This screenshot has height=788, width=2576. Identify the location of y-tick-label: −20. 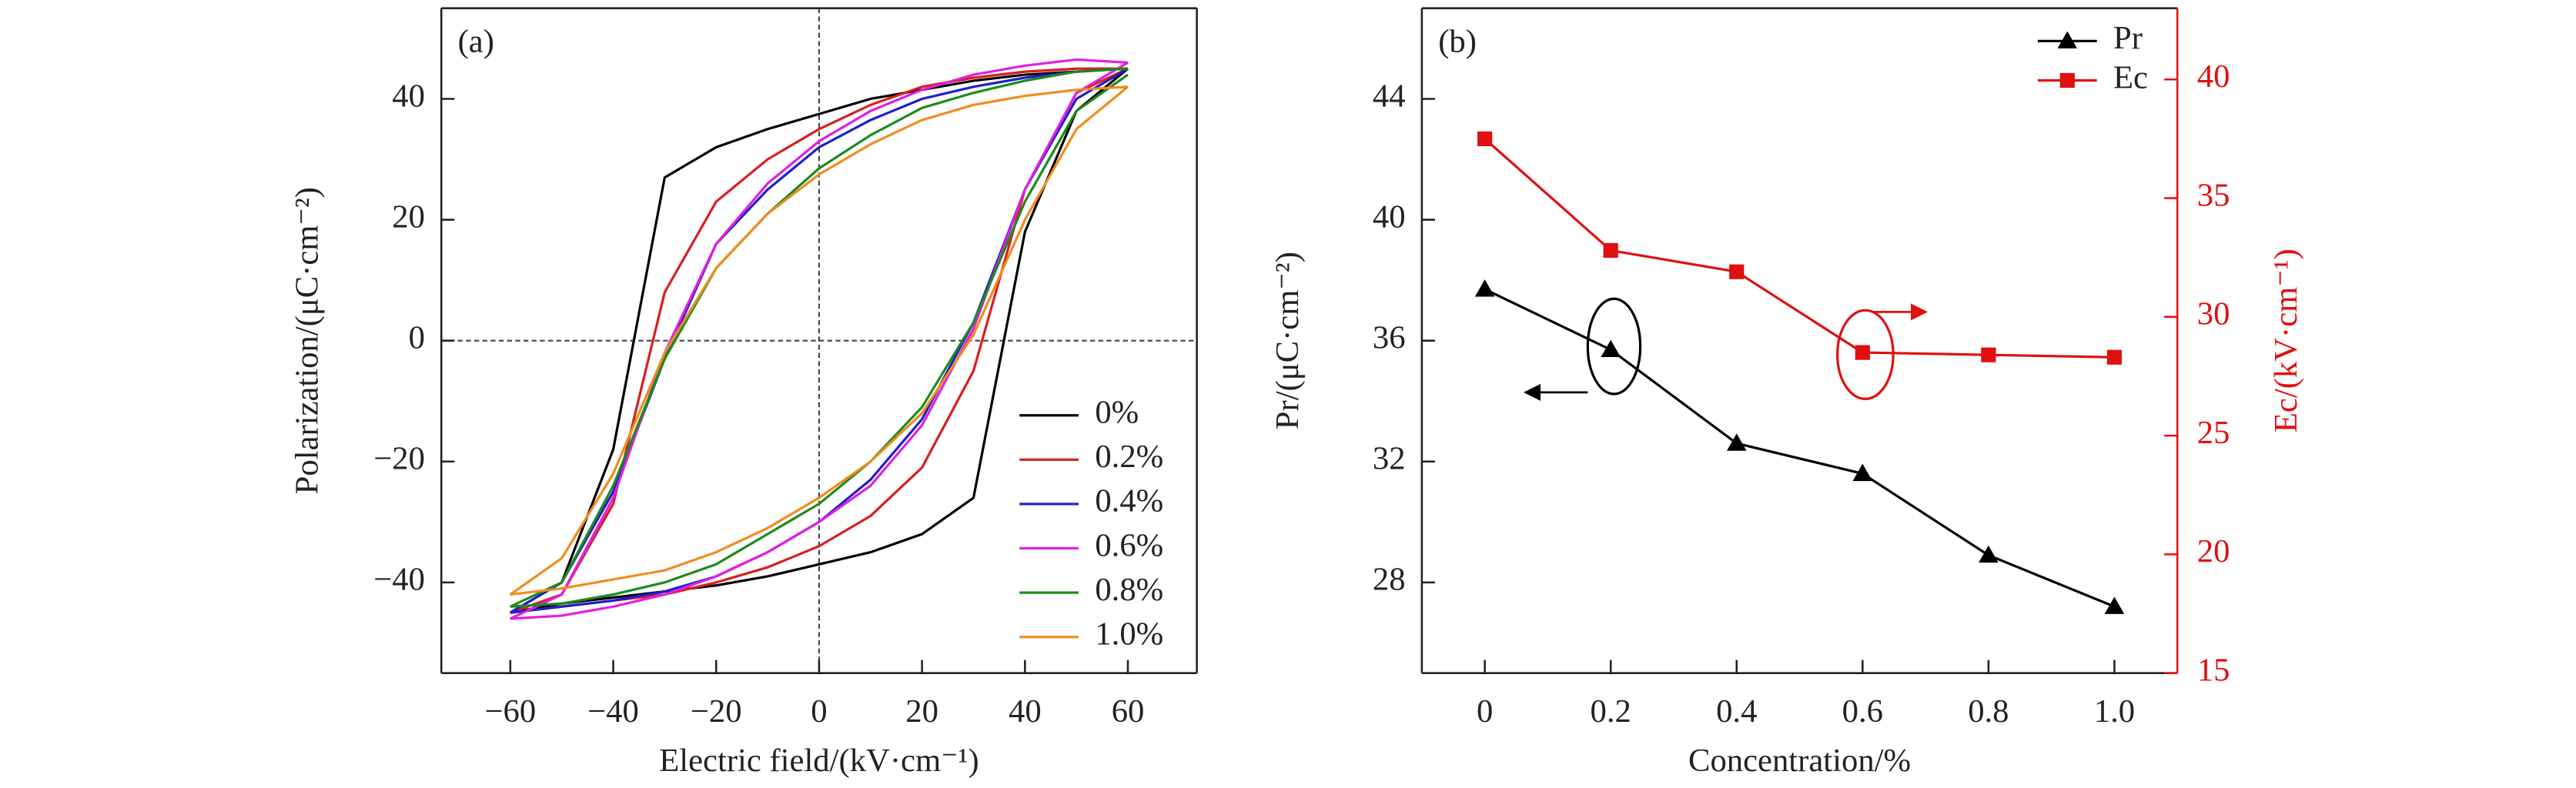
(399, 459).